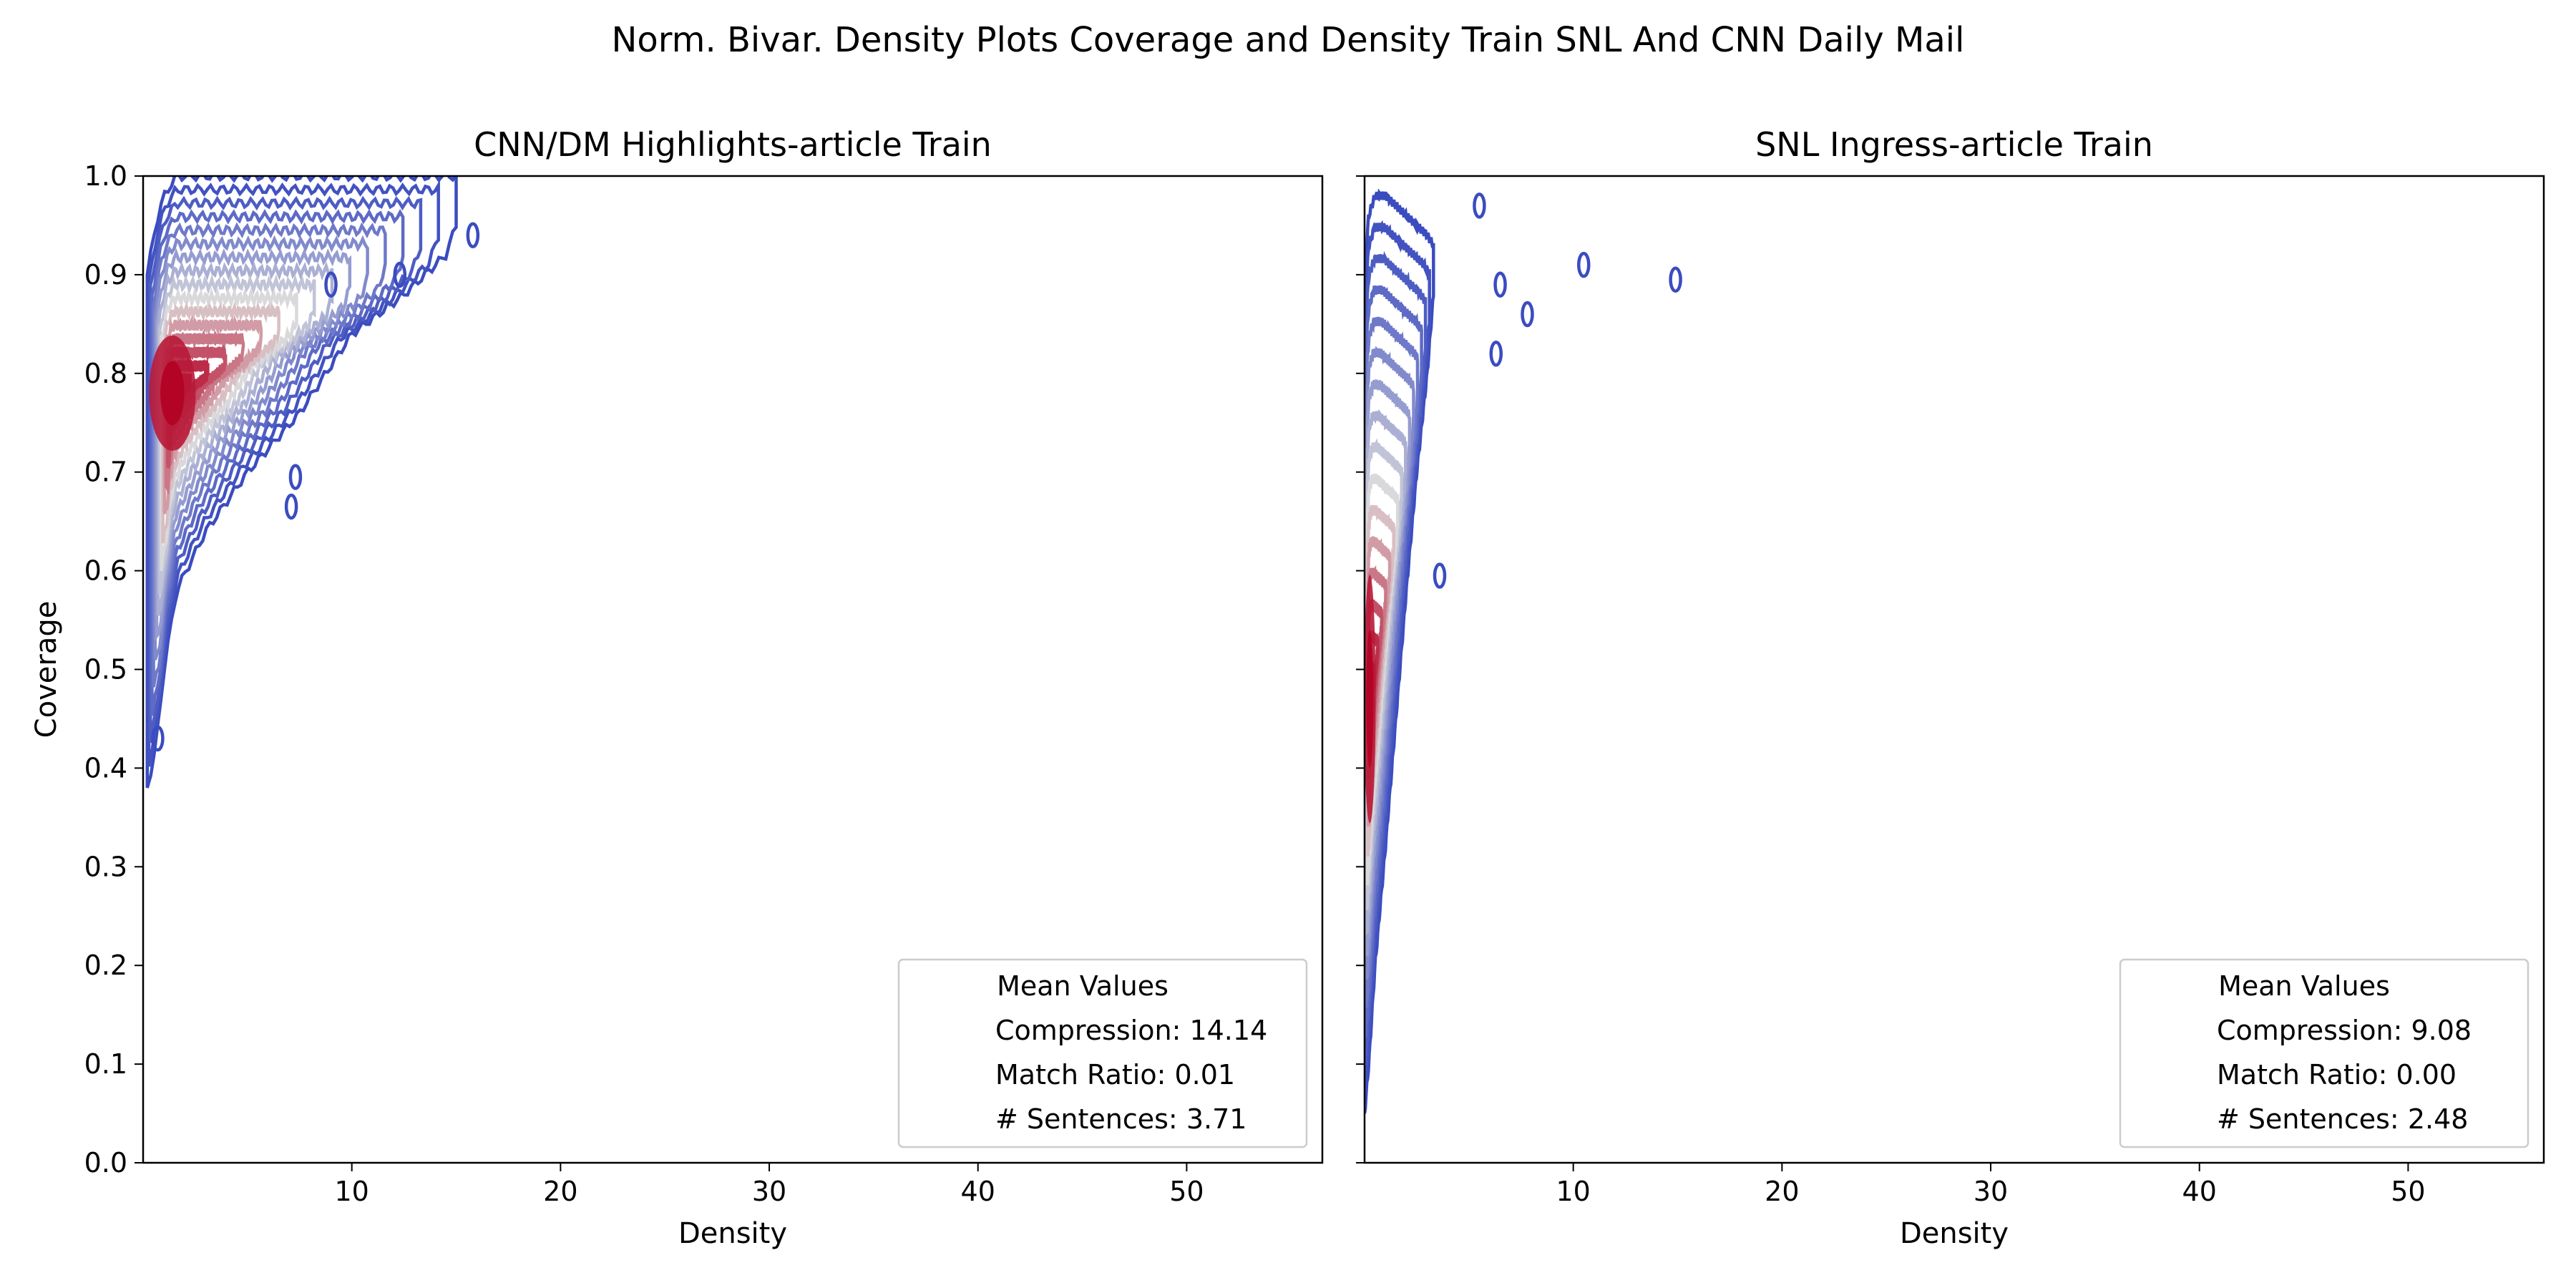 This screenshot has height=1288, width=2576. What do you see at coordinates (46, 669) in the screenshot?
I see `y-axis-label: Coverage` at bounding box center [46, 669].